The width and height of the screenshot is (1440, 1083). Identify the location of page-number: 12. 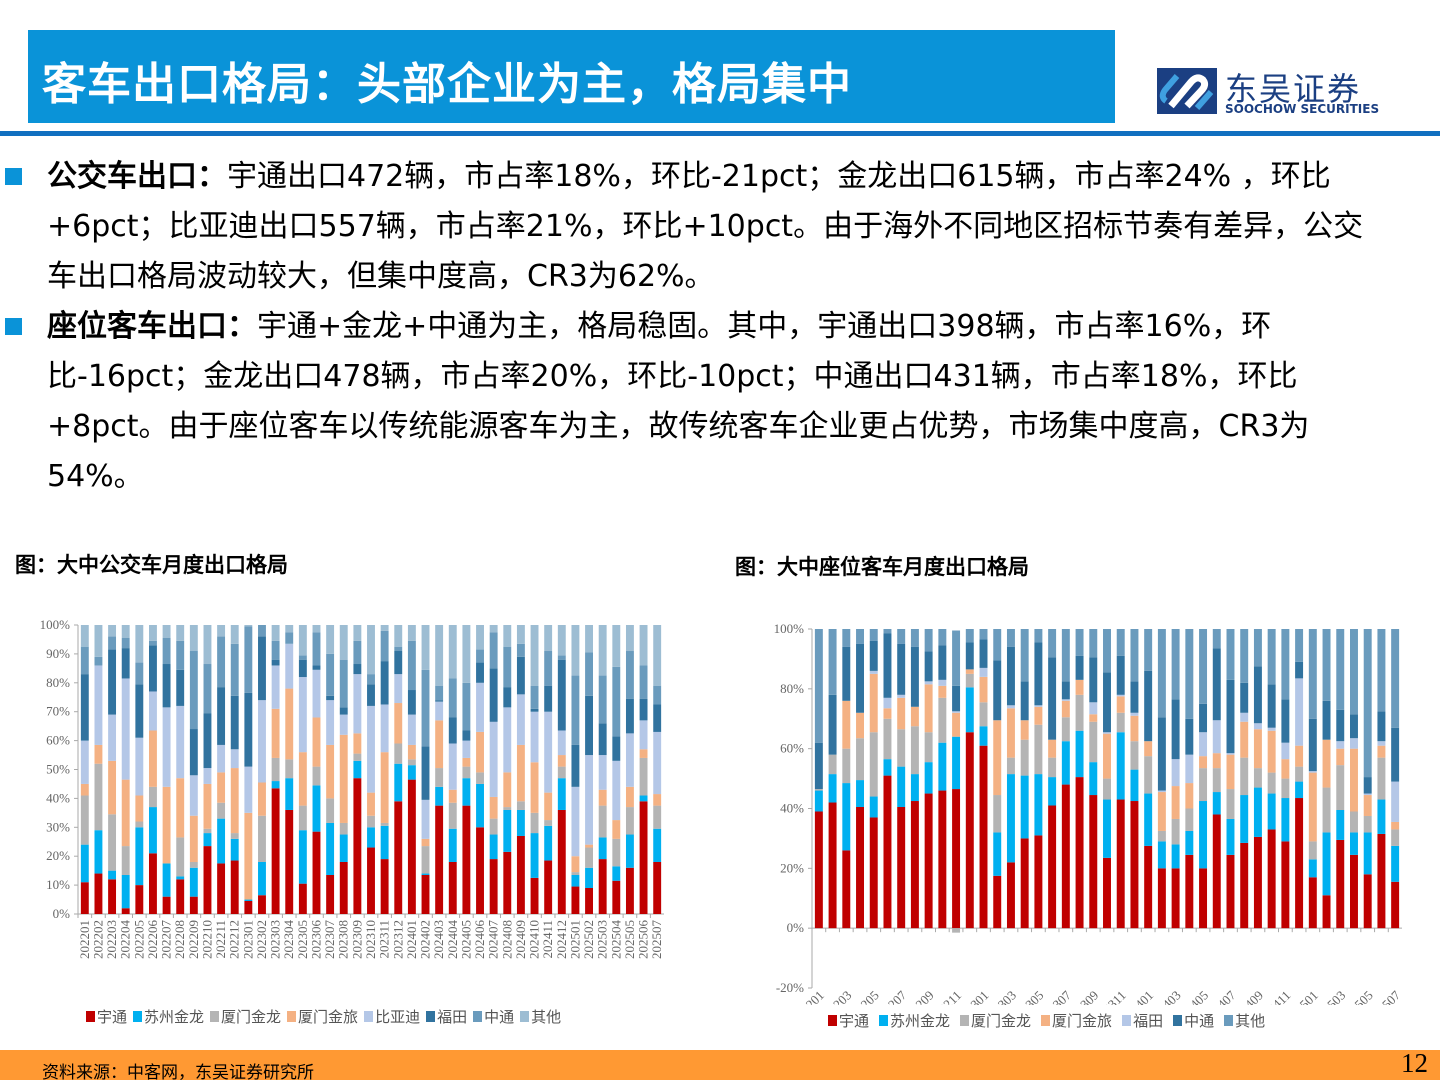
(1414, 1063).